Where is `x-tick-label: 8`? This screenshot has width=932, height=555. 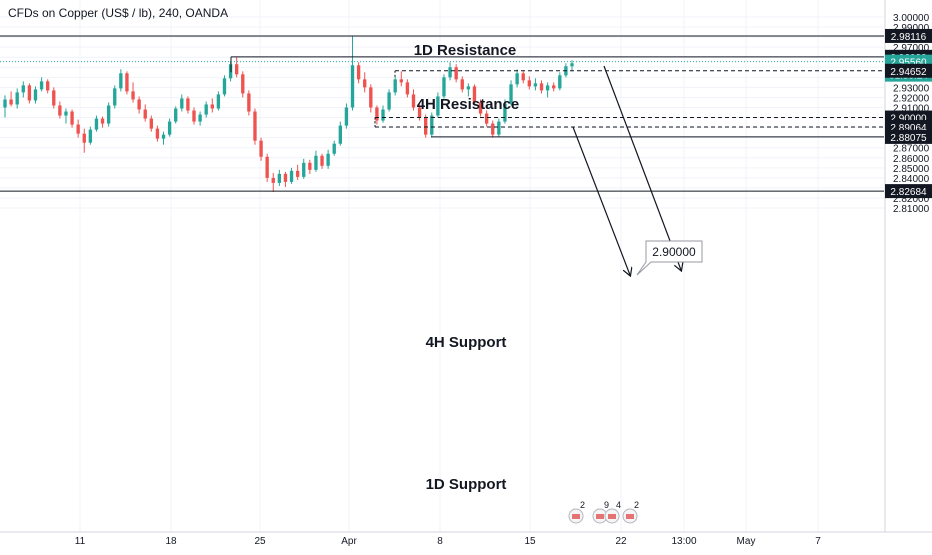
x-tick-label: 8 is located at coordinates (440, 541).